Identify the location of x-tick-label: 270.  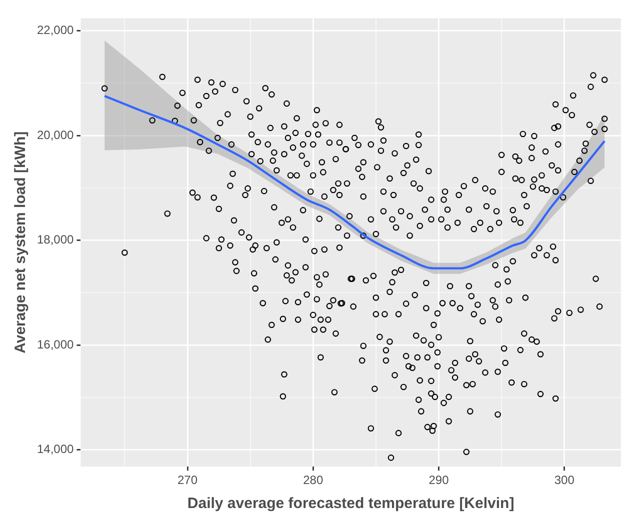
(187, 480).